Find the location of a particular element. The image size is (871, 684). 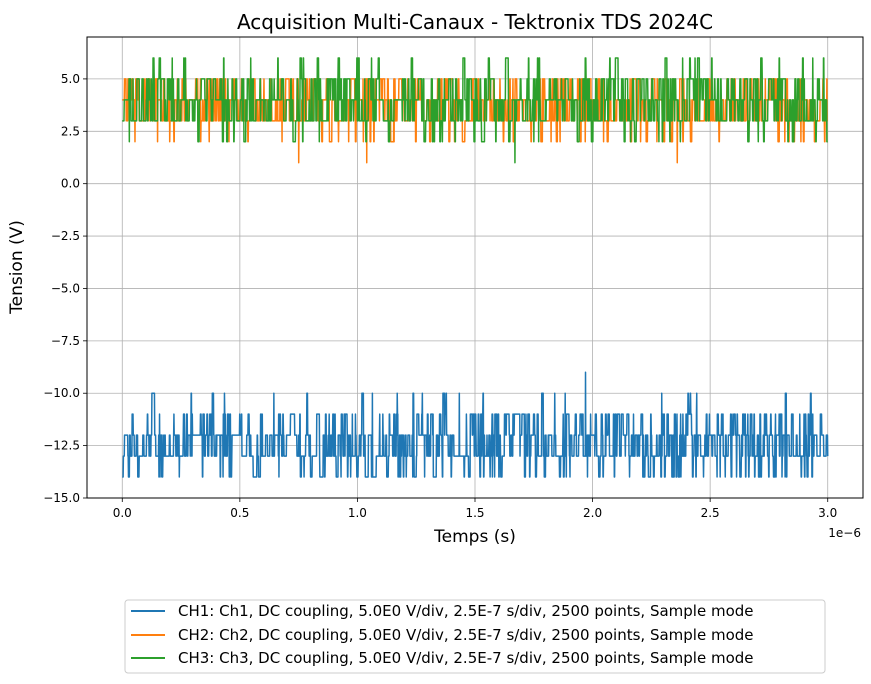

series-line-ch3 is located at coordinates (475, 110).